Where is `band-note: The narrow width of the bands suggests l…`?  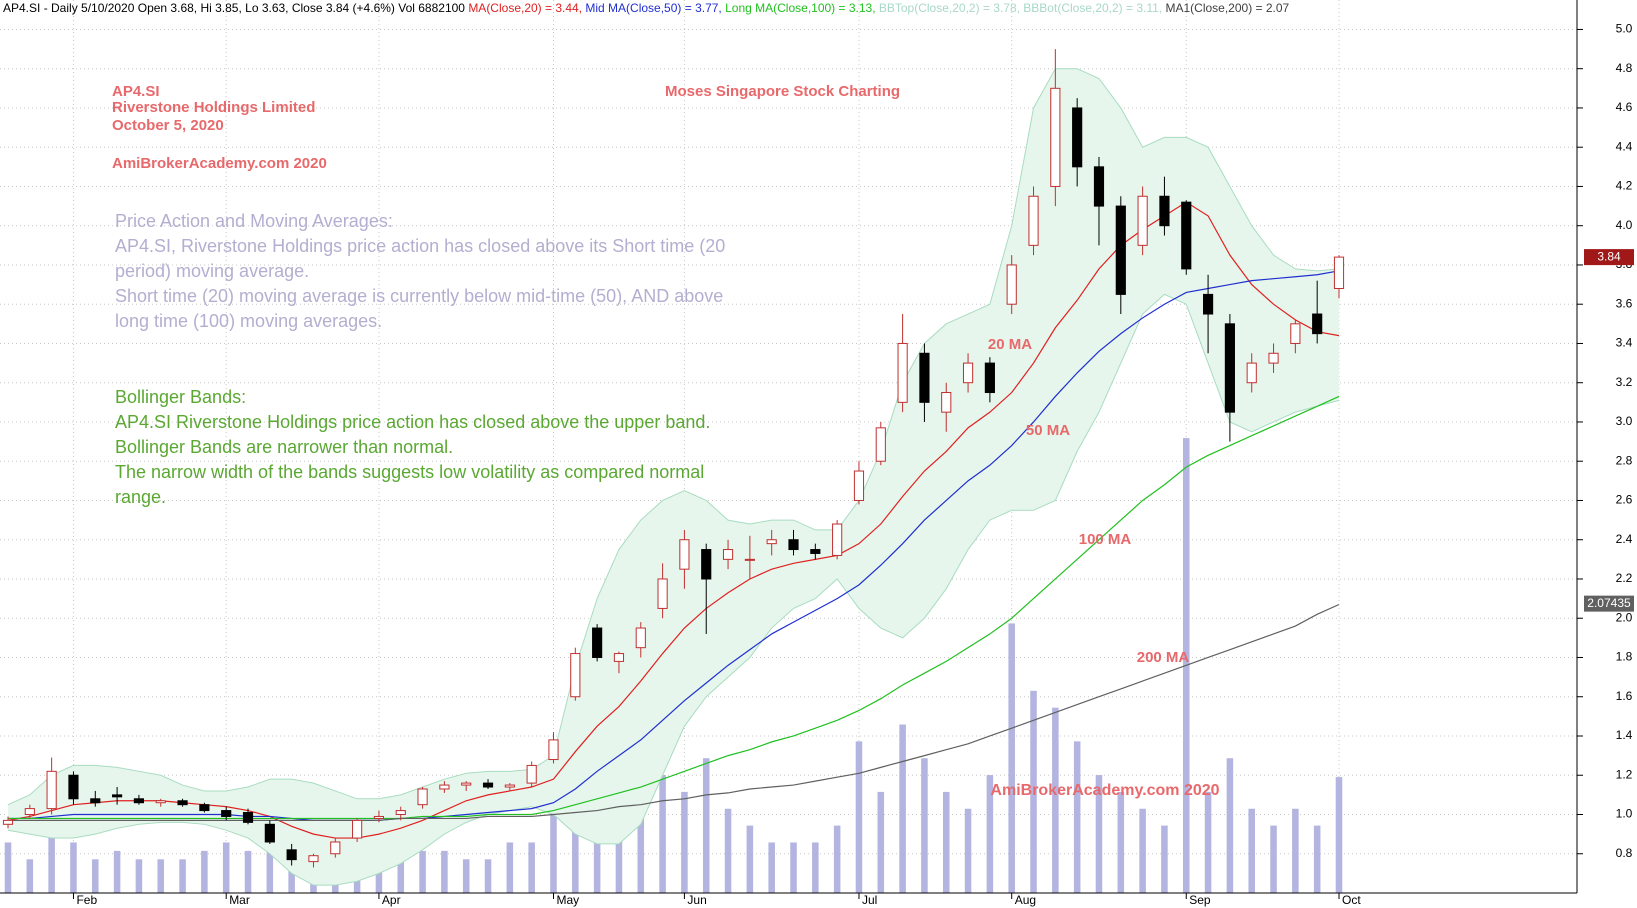 band-note: The narrow width of the bands suggests l… is located at coordinates (409, 472).